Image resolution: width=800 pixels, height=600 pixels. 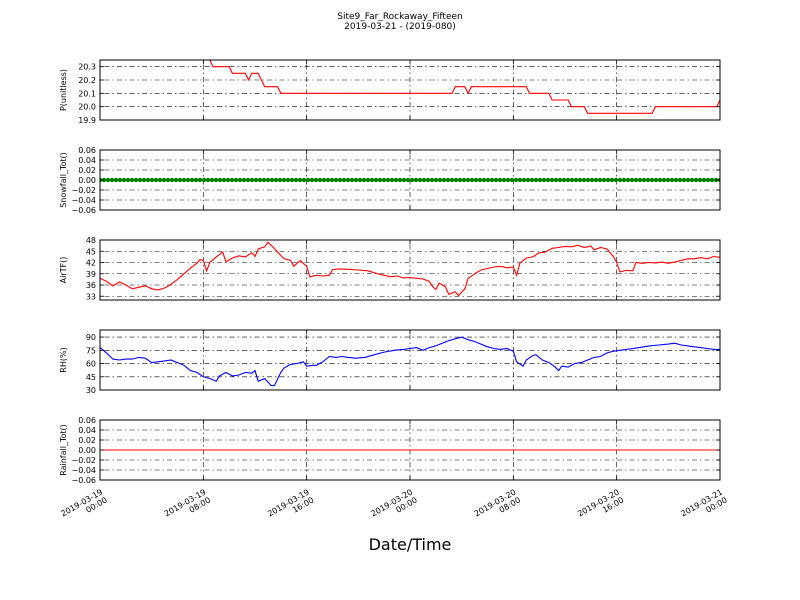 What do you see at coordinates (83, 480) in the screenshot?
I see `tick-label-y-rain: −0.06` at bounding box center [83, 480].